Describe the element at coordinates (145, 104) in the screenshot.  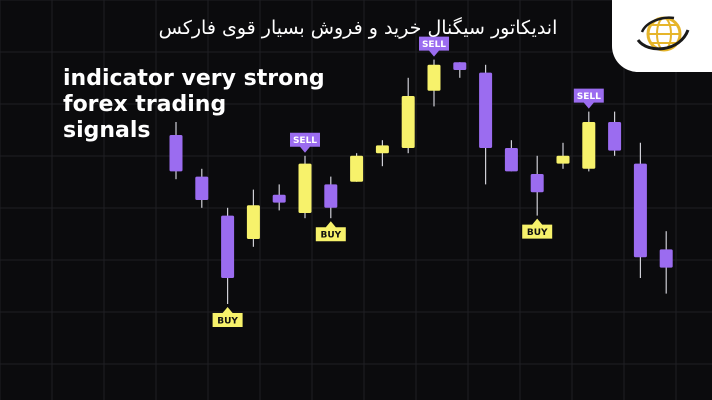
I see `headline-line-2: forex trading` at that location.